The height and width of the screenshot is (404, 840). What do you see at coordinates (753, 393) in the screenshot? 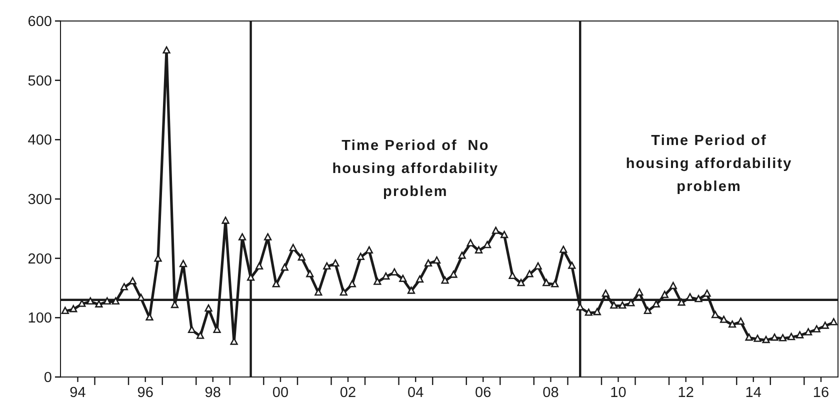
I see `x-tick-label: 14` at bounding box center [753, 393].